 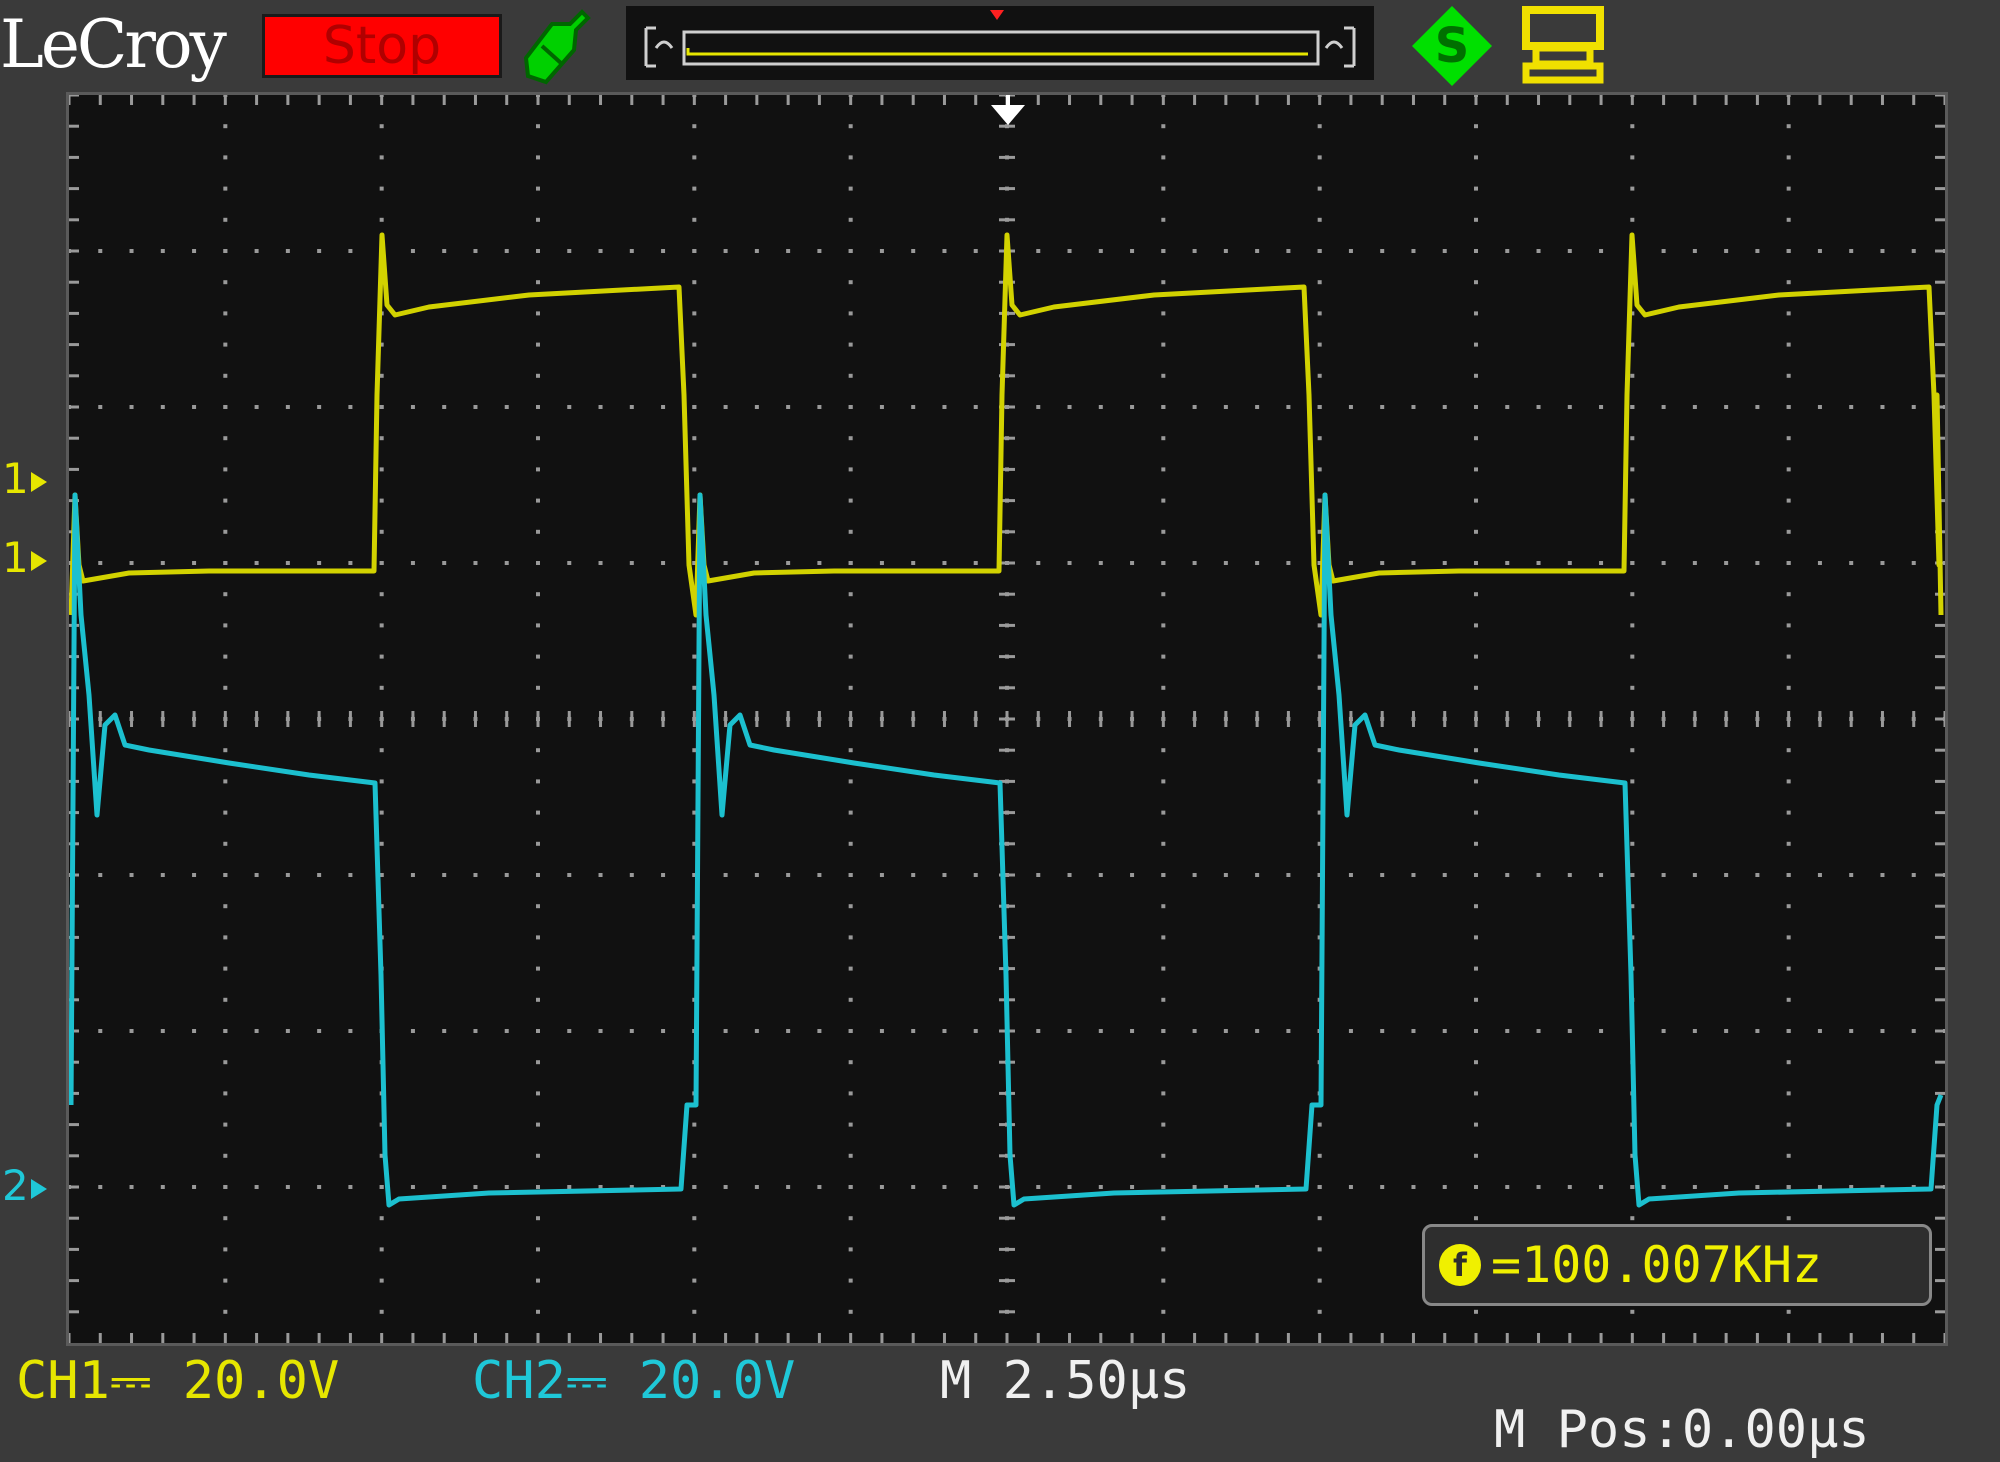 I want to click on frequency-readout: f =100.007KHz, so click(x=1677, y=1265).